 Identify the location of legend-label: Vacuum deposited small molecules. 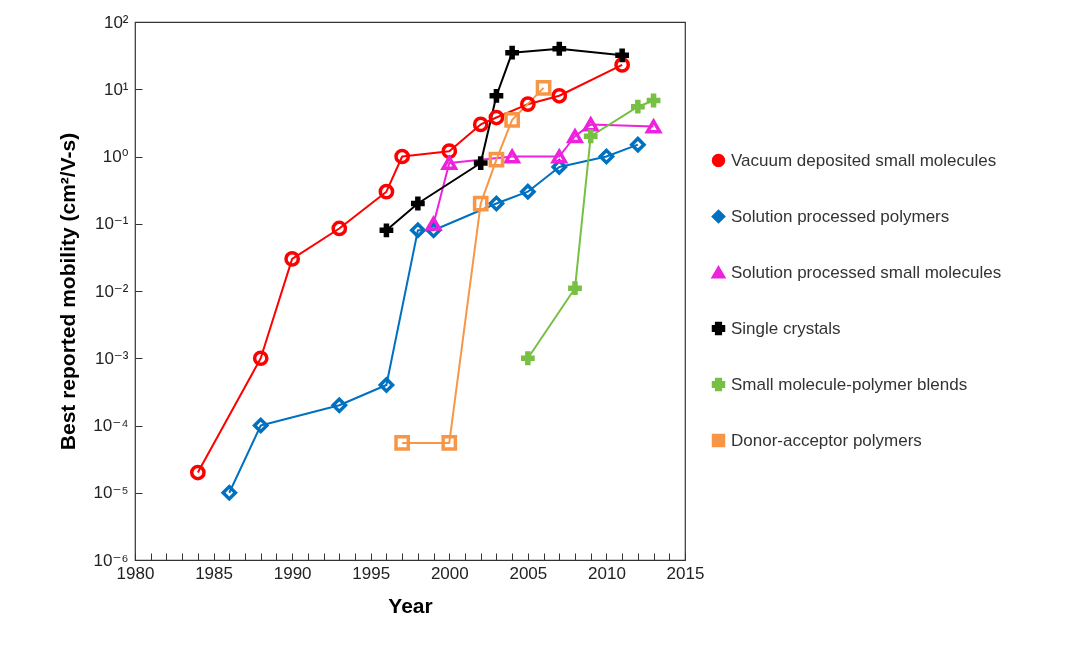
(864, 160).